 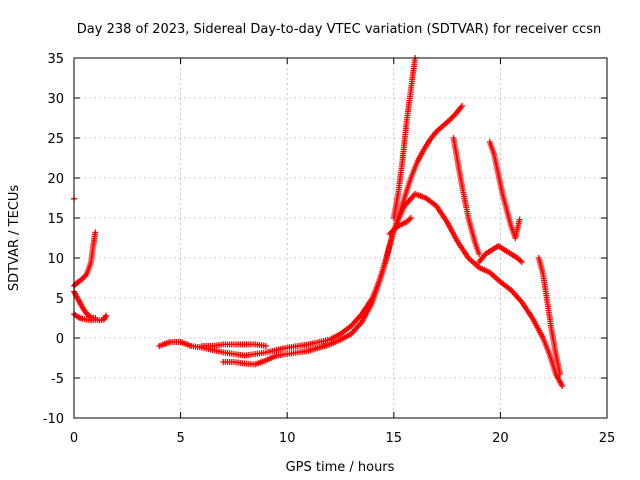 I want to click on y-tick-label: -10, so click(x=53, y=419).